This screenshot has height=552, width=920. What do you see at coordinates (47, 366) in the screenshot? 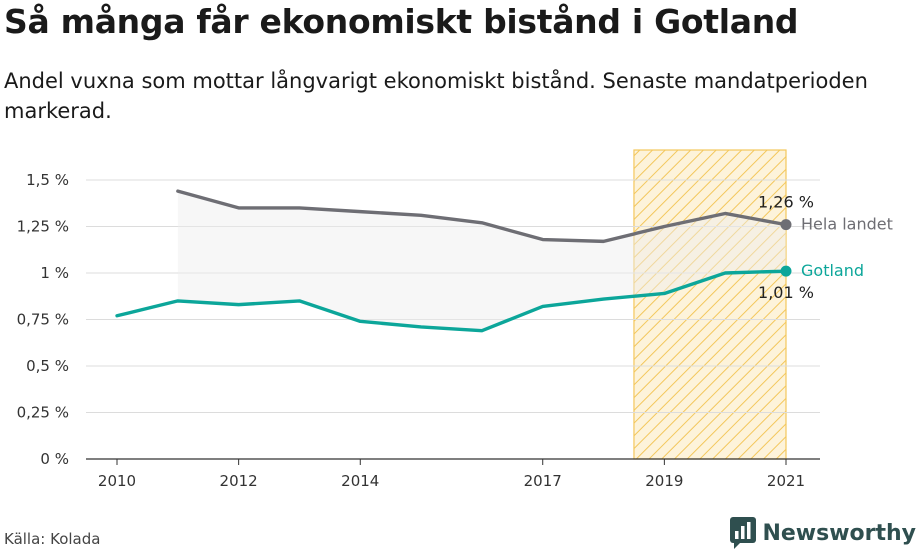
I see `y-tick-label: 0,5 %` at bounding box center [47, 366].